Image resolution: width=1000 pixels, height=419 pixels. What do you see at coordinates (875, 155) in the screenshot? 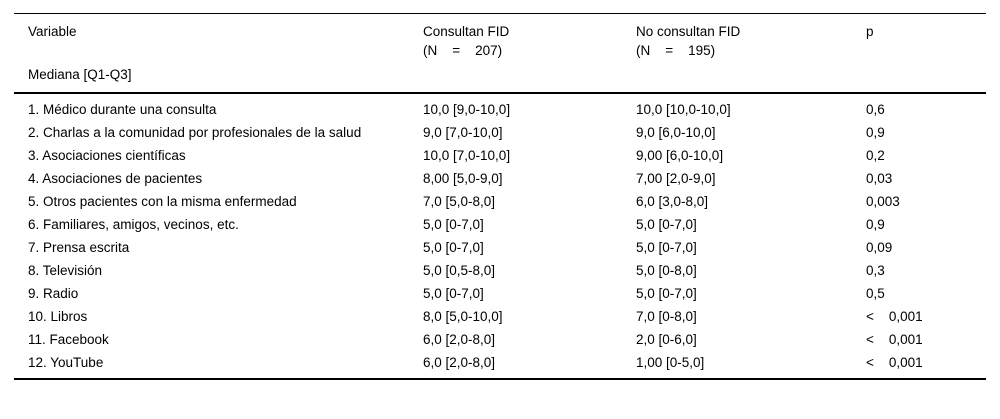
I see `cell-p: 0,2` at bounding box center [875, 155].